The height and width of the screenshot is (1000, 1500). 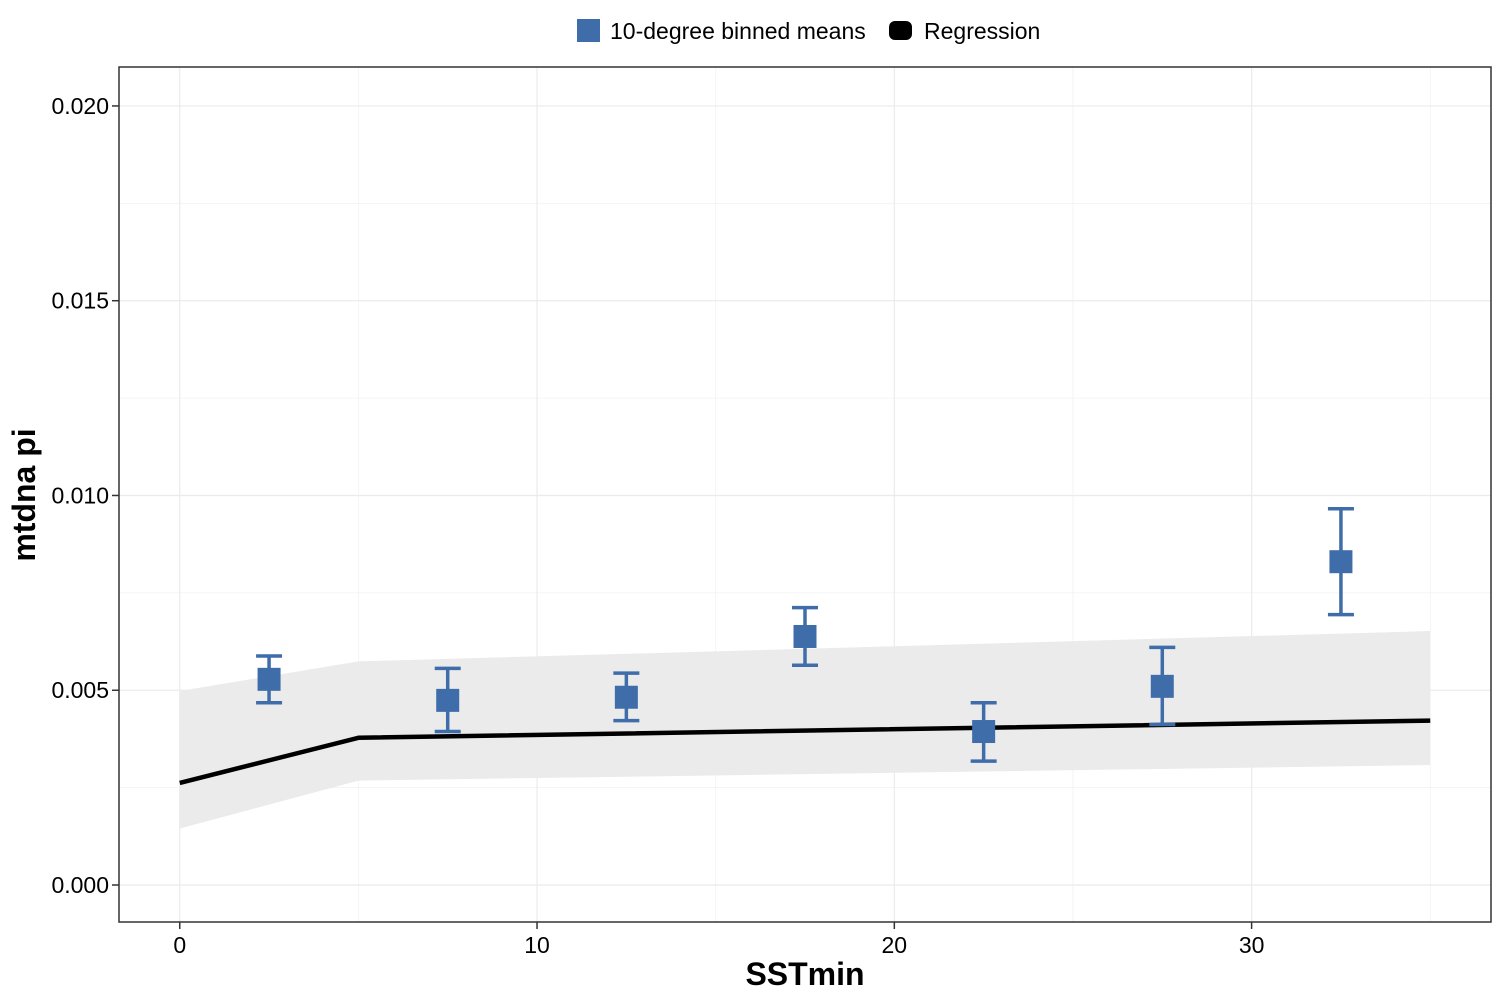 What do you see at coordinates (588, 30) in the screenshot?
I see `legend-key-binned-means` at bounding box center [588, 30].